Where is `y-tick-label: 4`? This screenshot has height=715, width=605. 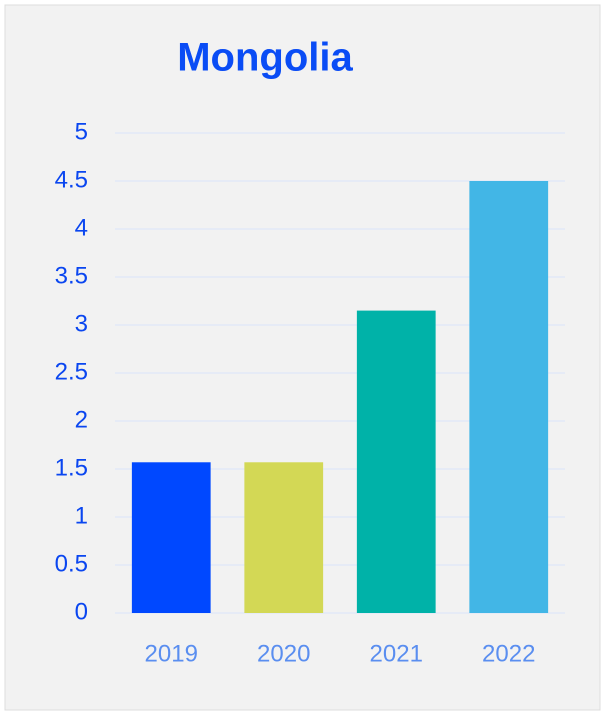
y-tick-label: 4 is located at coordinates (81, 227).